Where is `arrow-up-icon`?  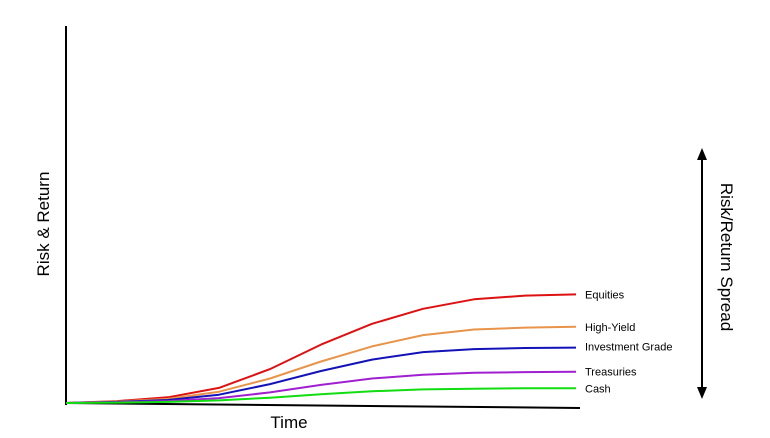
arrow-up-icon is located at coordinates (702, 154).